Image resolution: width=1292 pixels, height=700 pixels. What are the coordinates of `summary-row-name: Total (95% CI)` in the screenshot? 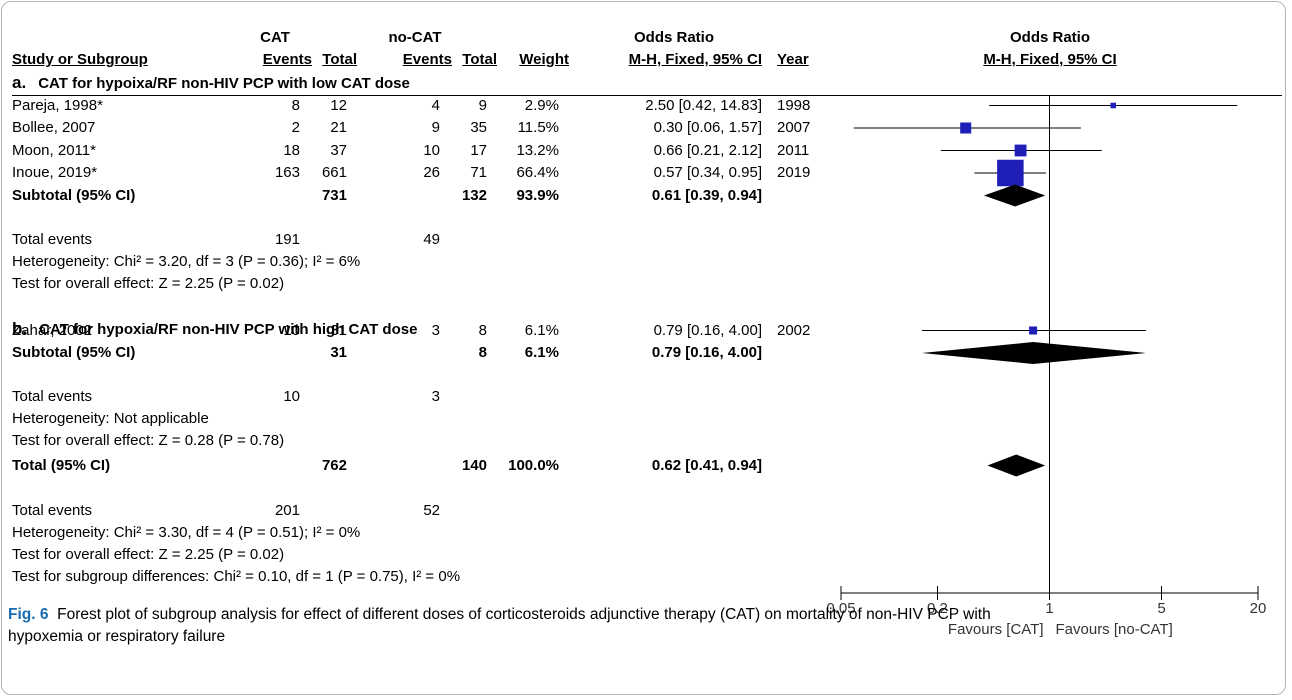 It's located at (61, 465).